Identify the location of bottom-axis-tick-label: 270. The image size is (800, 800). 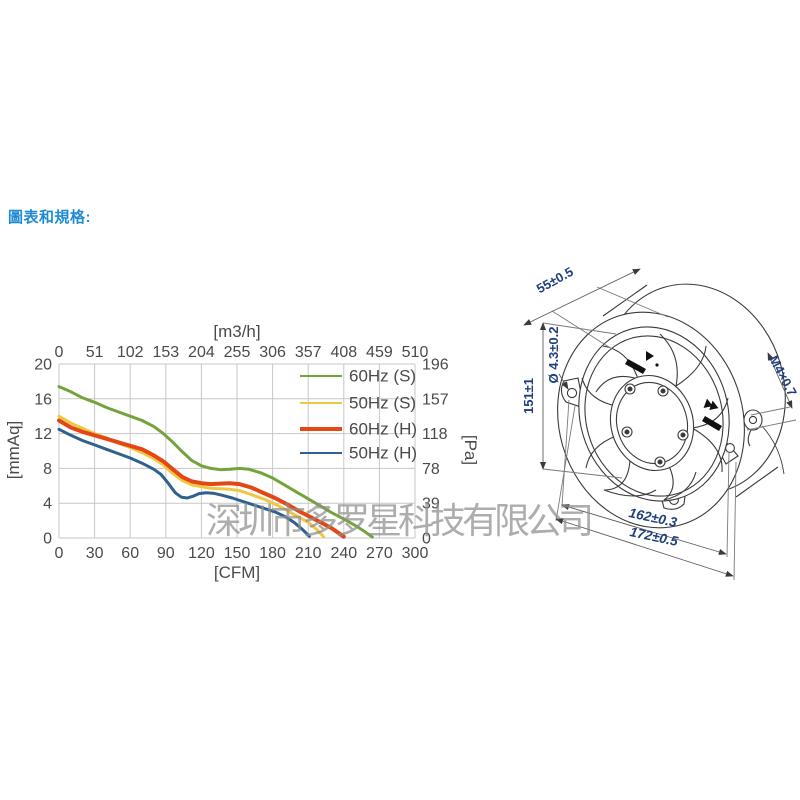
(379, 553).